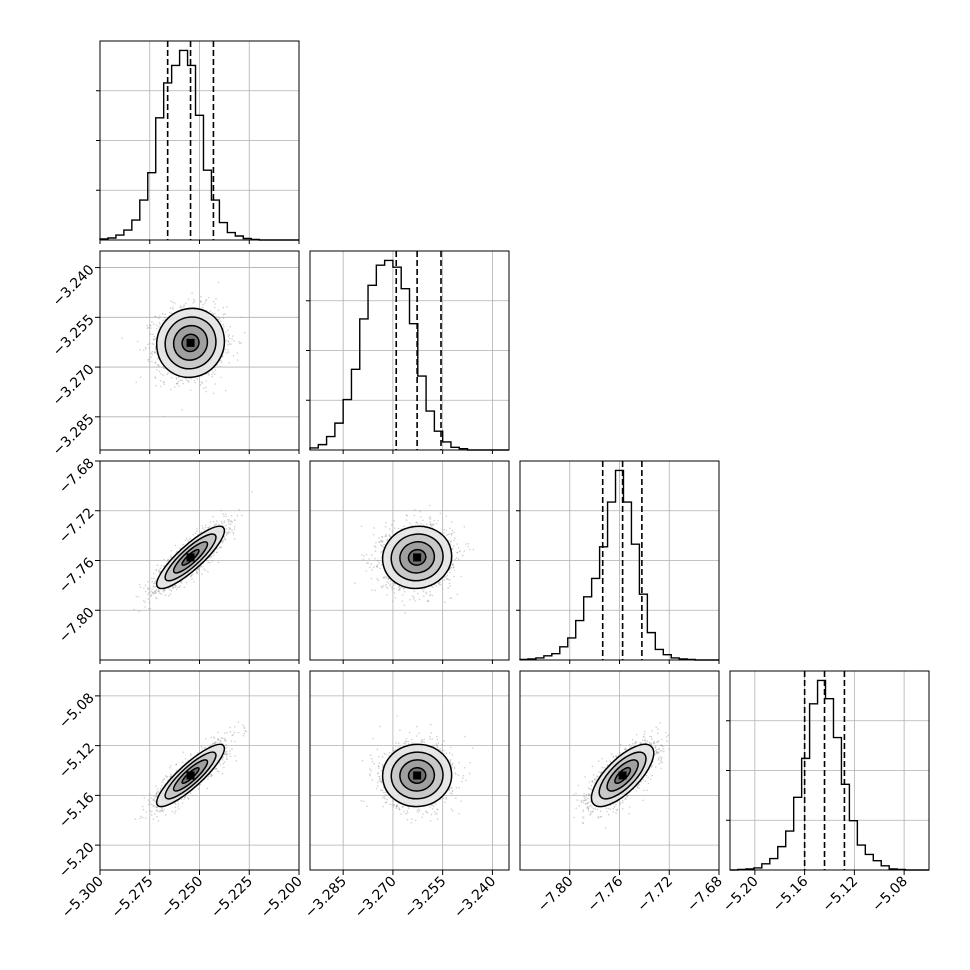 The image size is (970, 970). What do you see at coordinates (409, 355) in the screenshot?
I see `histogram-step` at bounding box center [409, 355].